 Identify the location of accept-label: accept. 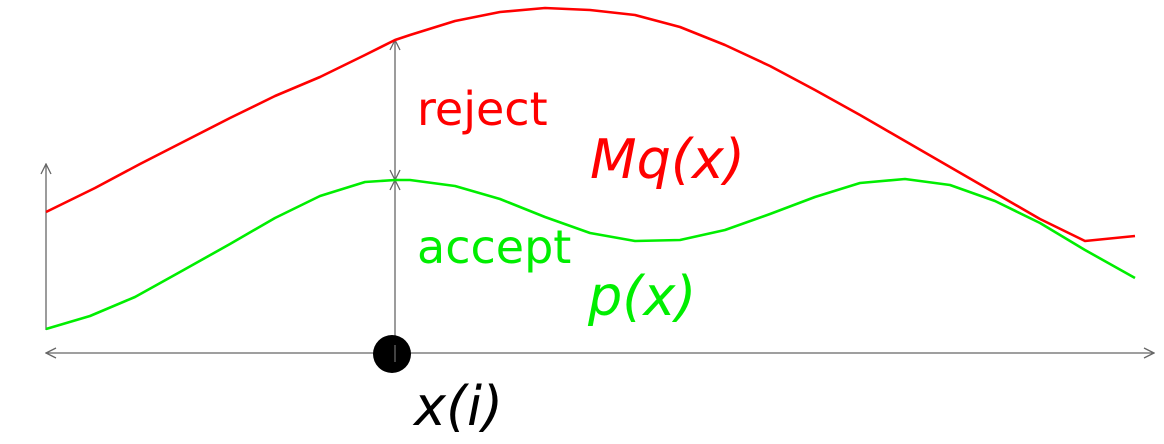
(494, 247).